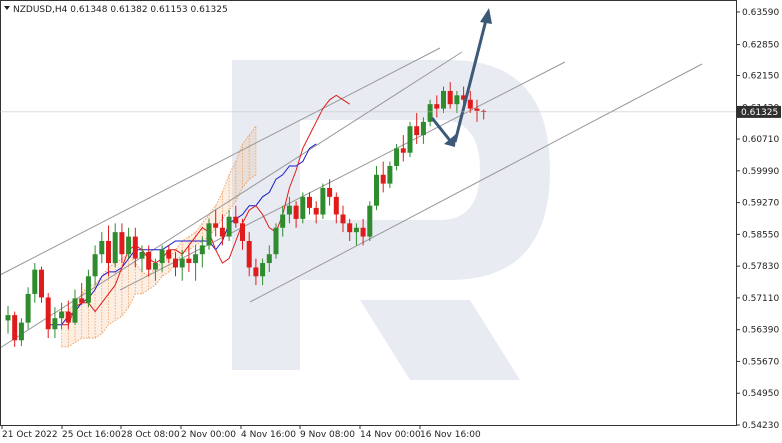 The width and height of the screenshot is (782, 443). What do you see at coordinates (390, 435) in the screenshot?
I see `x-tick-label: 14 Nov 00:00` at bounding box center [390, 435].